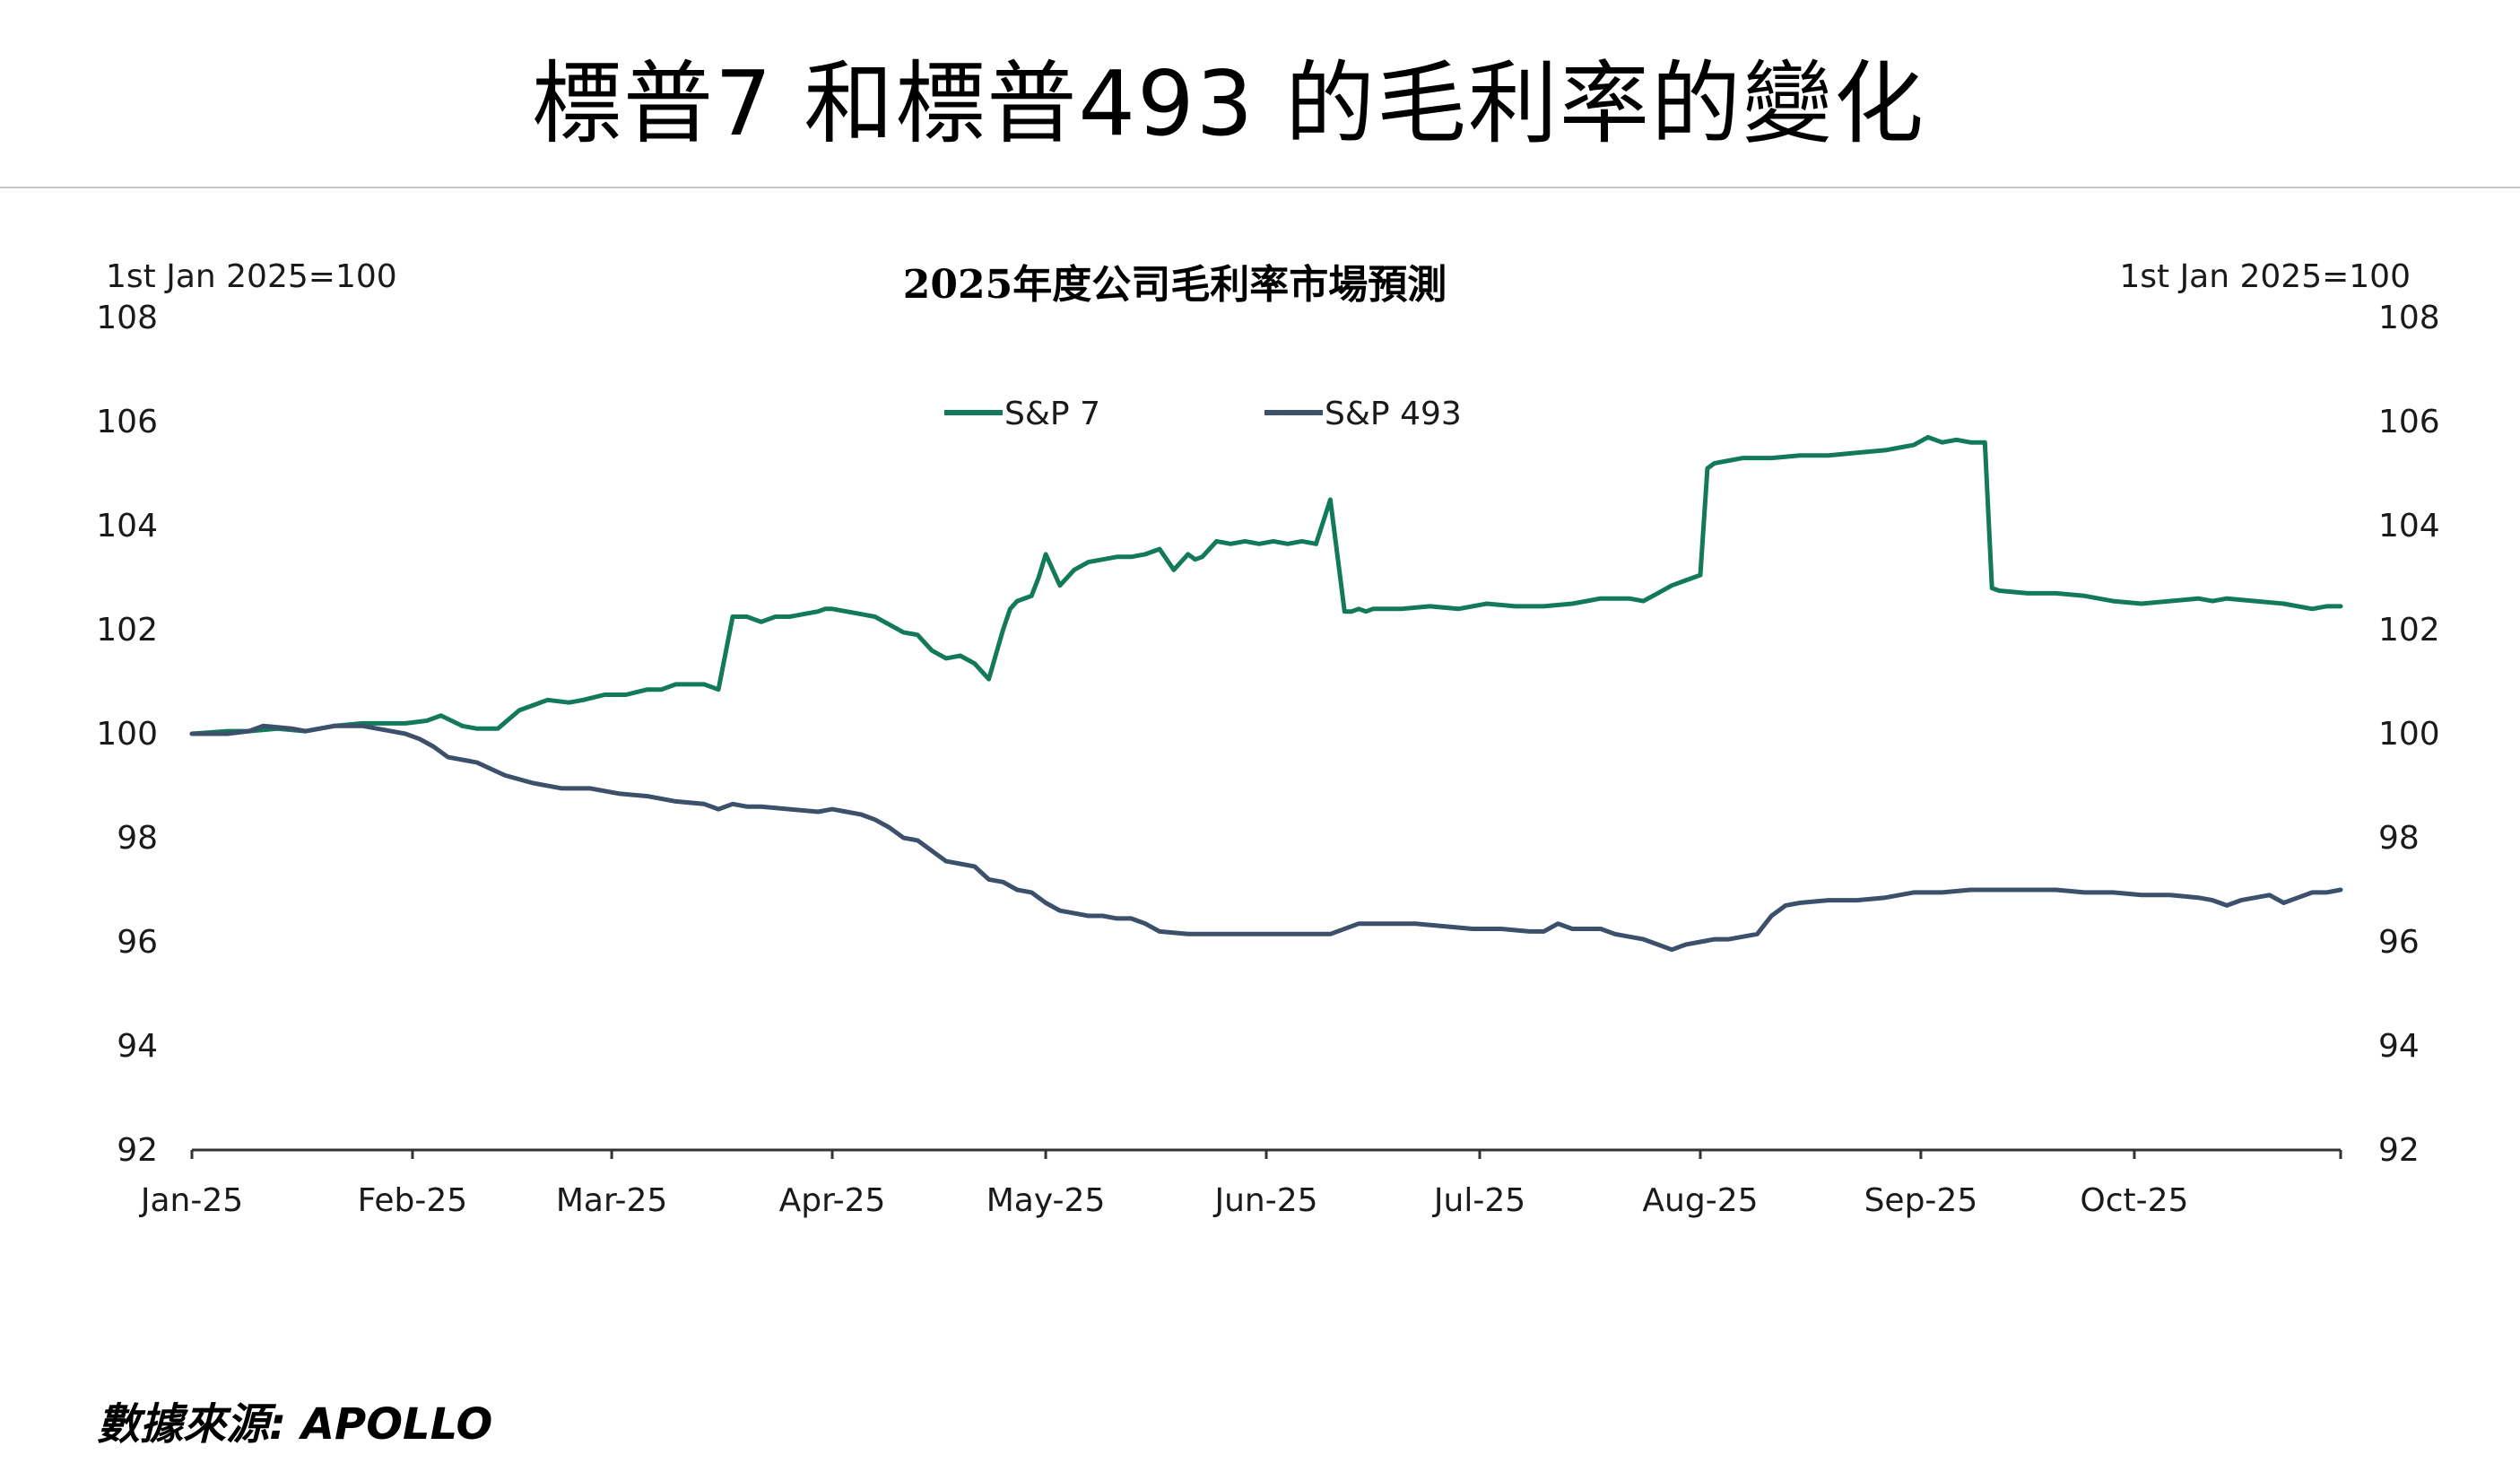  What do you see at coordinates (2265, 276) in the screenshot?
I see `right-axis-unit-label: 1st Jan 2025=100` at bounding box center [2265, 276].